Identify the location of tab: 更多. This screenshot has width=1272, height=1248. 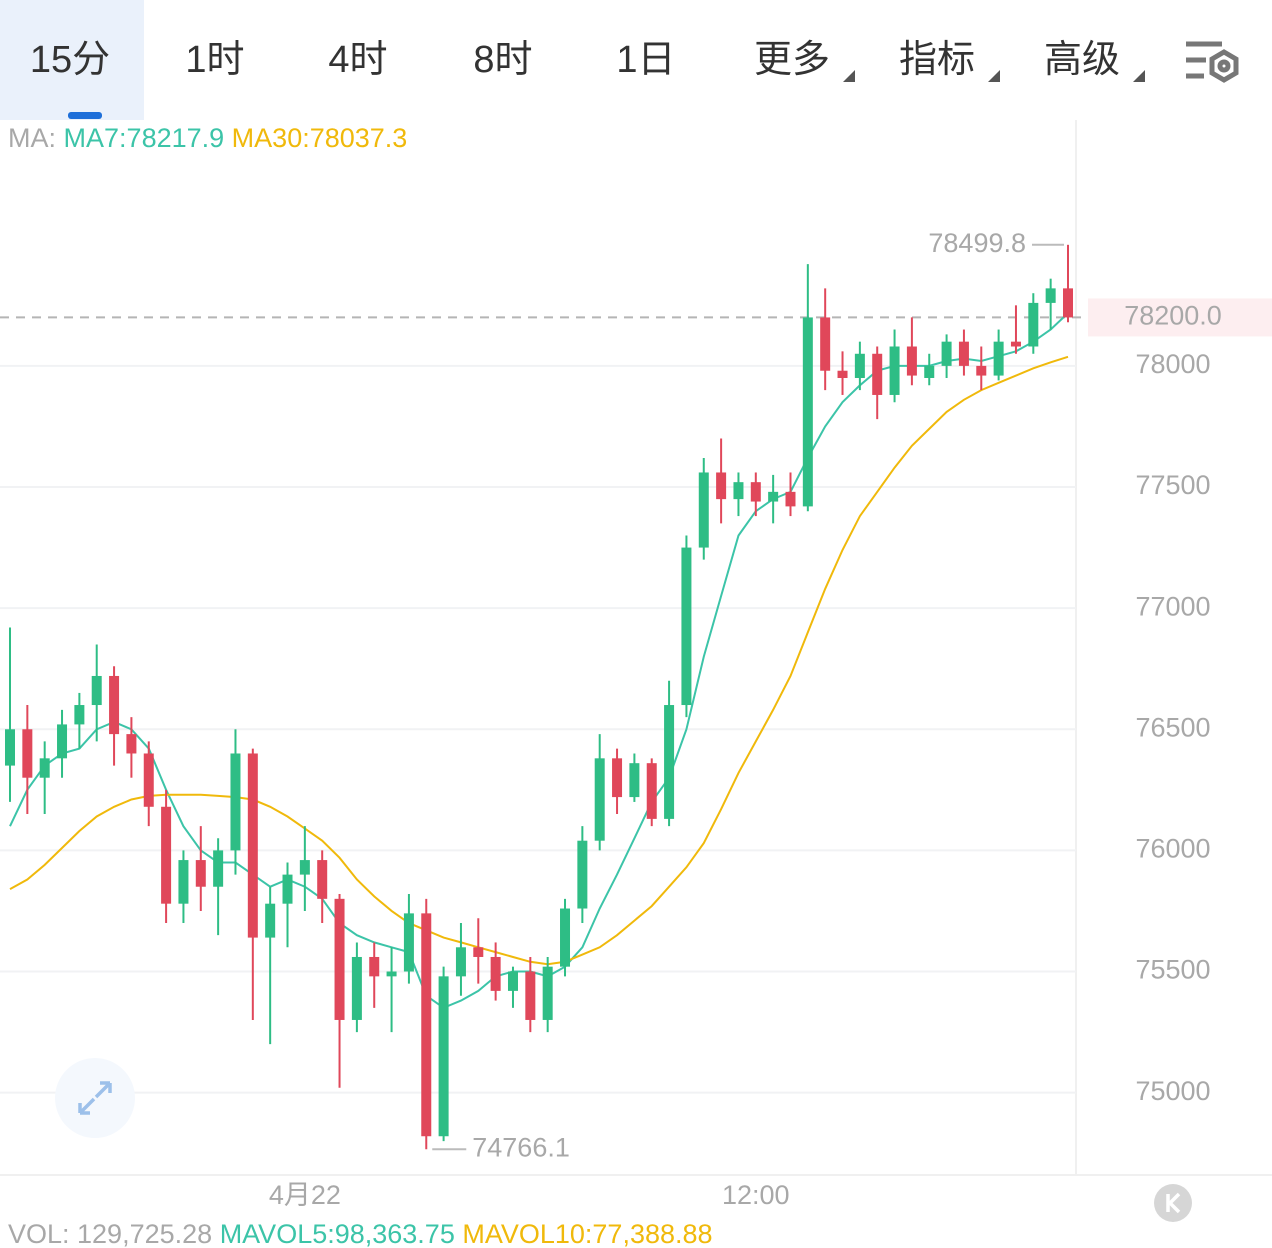
(792, 60).